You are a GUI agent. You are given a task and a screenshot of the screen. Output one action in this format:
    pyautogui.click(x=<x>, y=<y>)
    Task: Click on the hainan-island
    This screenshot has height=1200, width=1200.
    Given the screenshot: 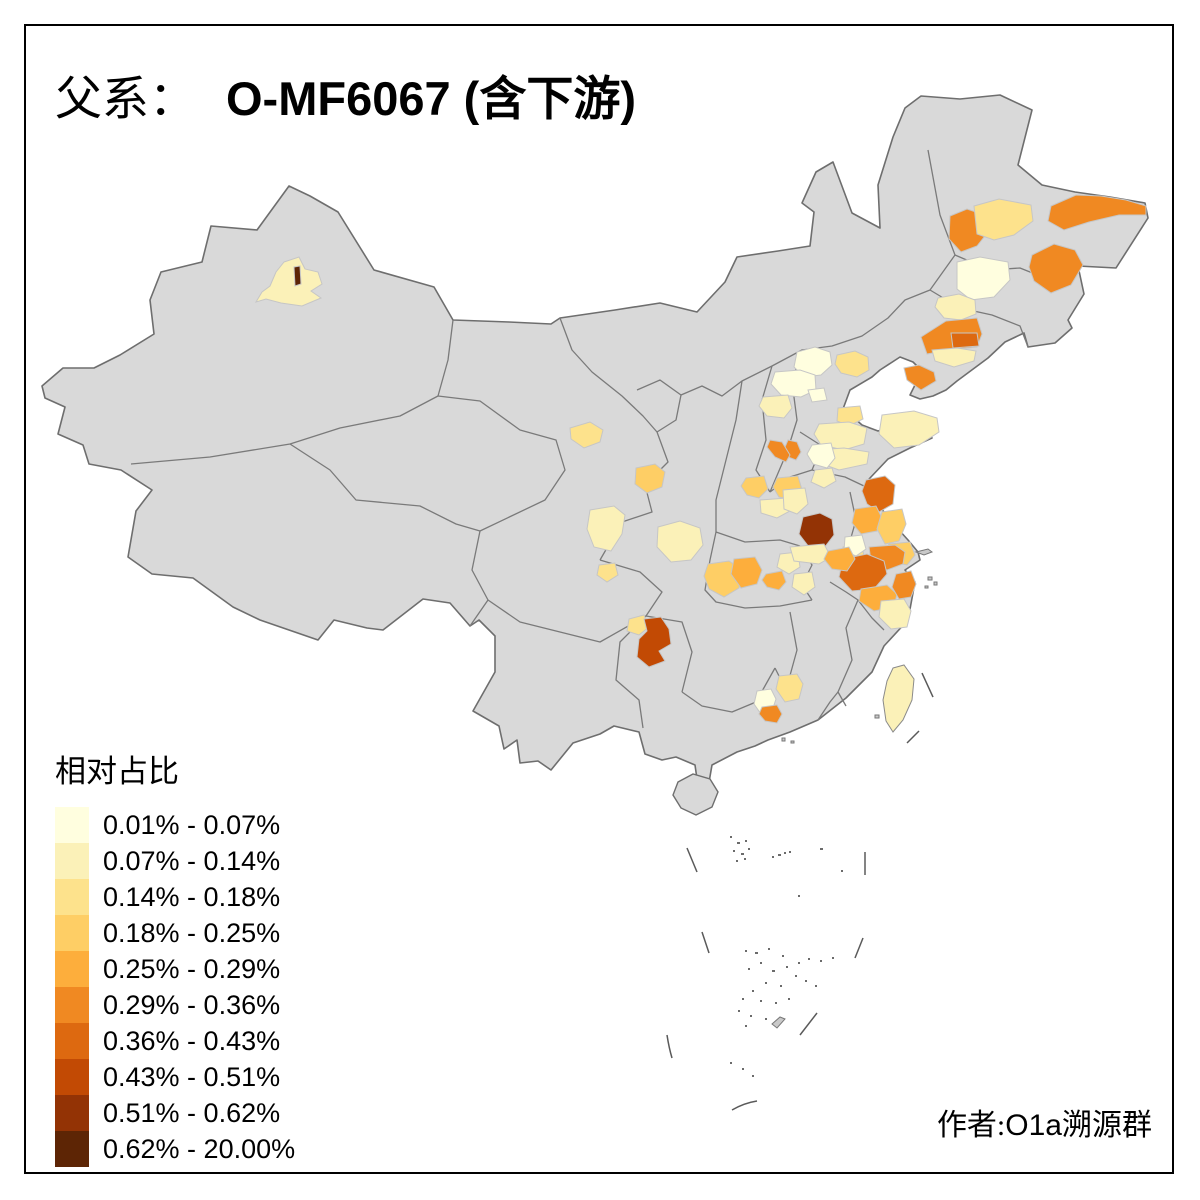 What is the action you would take?
    pyautogui.click(x=695, y=794)
    